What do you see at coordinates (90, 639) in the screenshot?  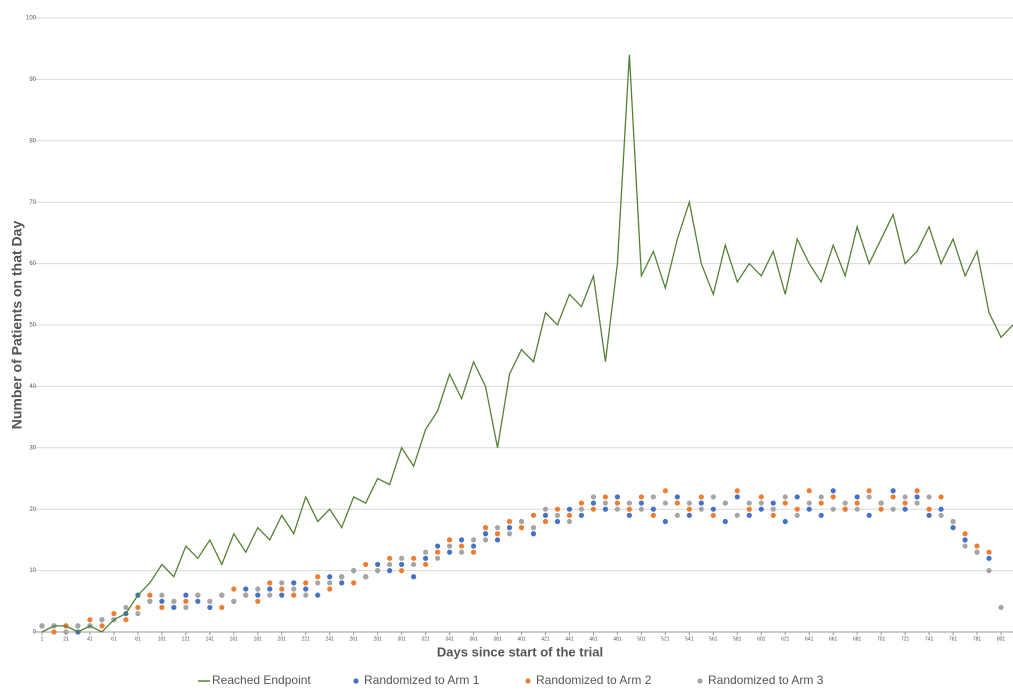 I see `x-tick-label: 41` at bounding box center [90, 639].